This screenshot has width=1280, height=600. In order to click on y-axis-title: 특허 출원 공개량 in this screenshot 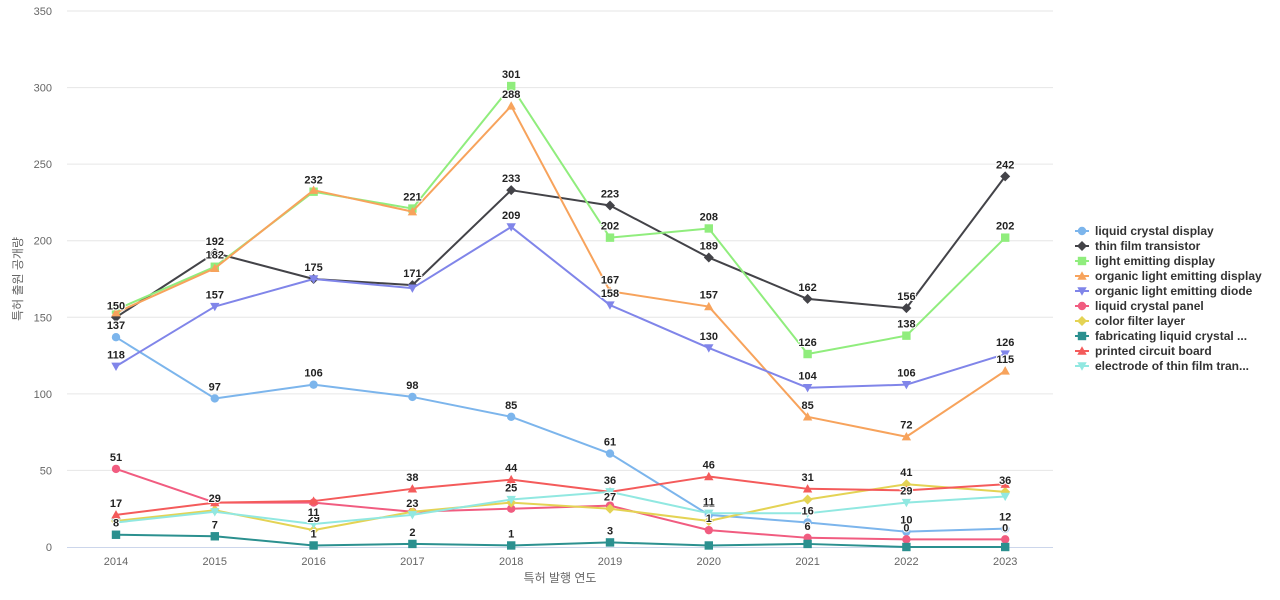, I will do `click(18, 279)`.